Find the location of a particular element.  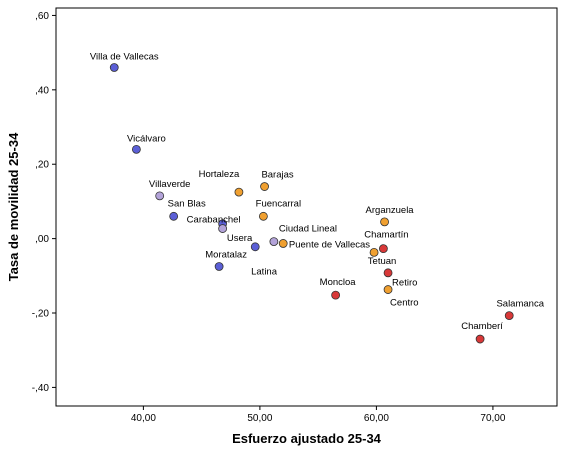

y-tick-label: ,20 is located at coordinates (42, 165).